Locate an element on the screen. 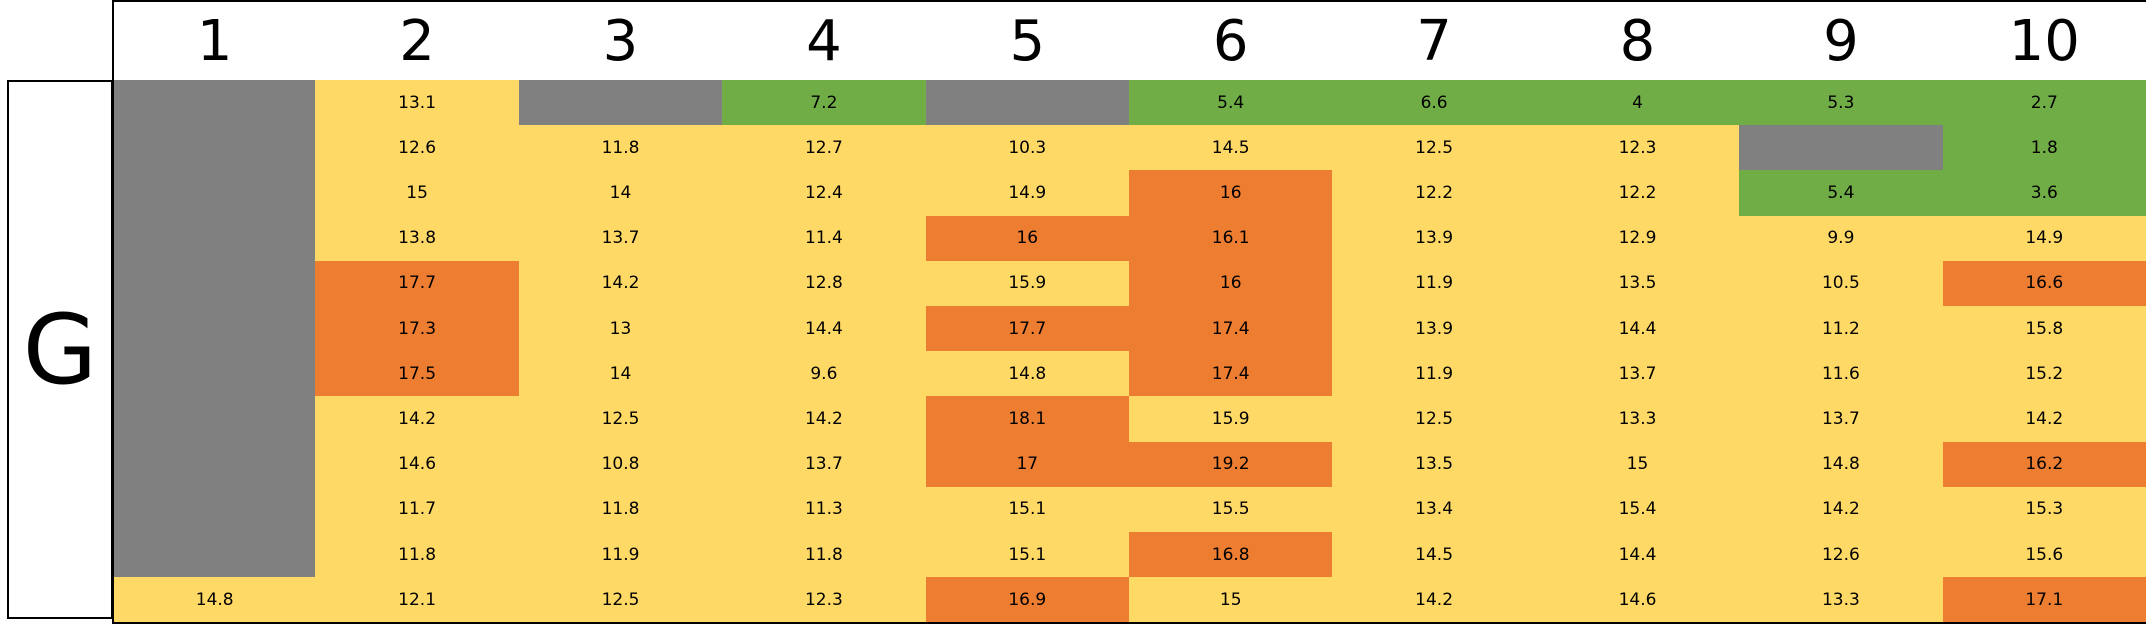 The height and width of the screenshot is (624, 2146). heatmap-cell-r7-c8: 13.7 is located at coordinates (1638, 375).